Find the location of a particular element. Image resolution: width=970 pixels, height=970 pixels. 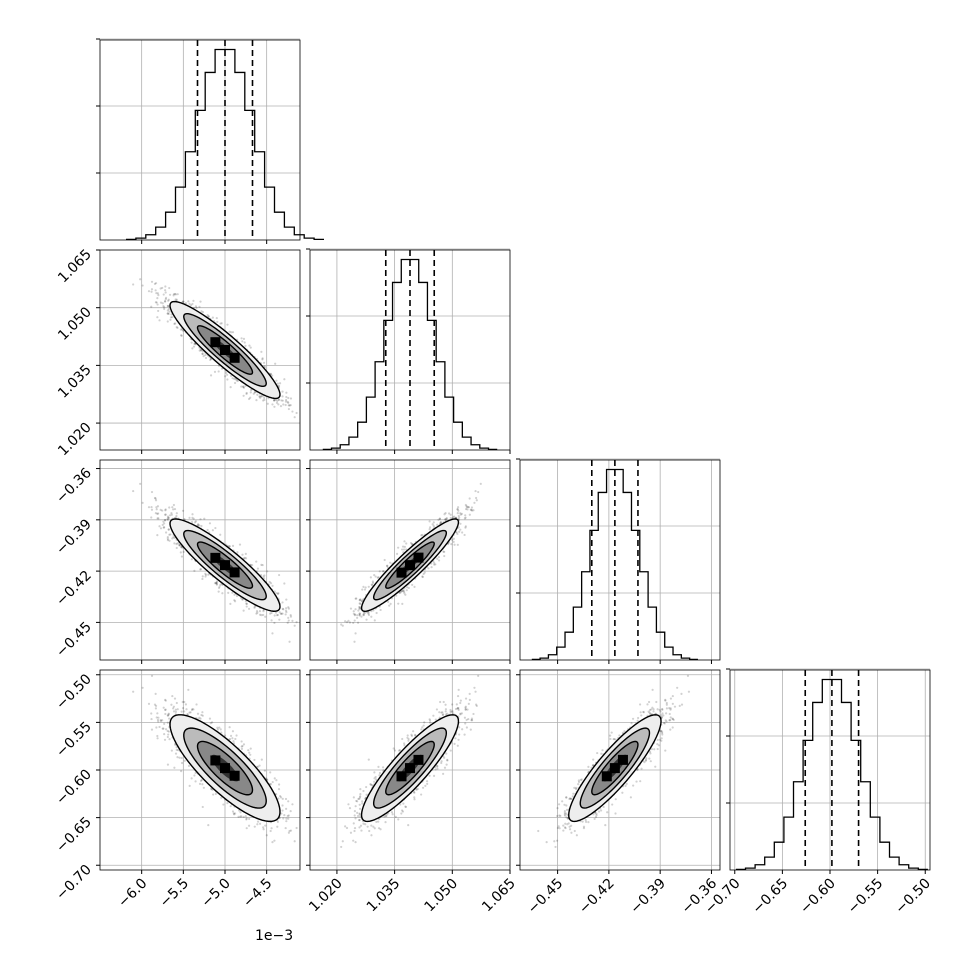

density-peak is located at coordinates (225, 350).